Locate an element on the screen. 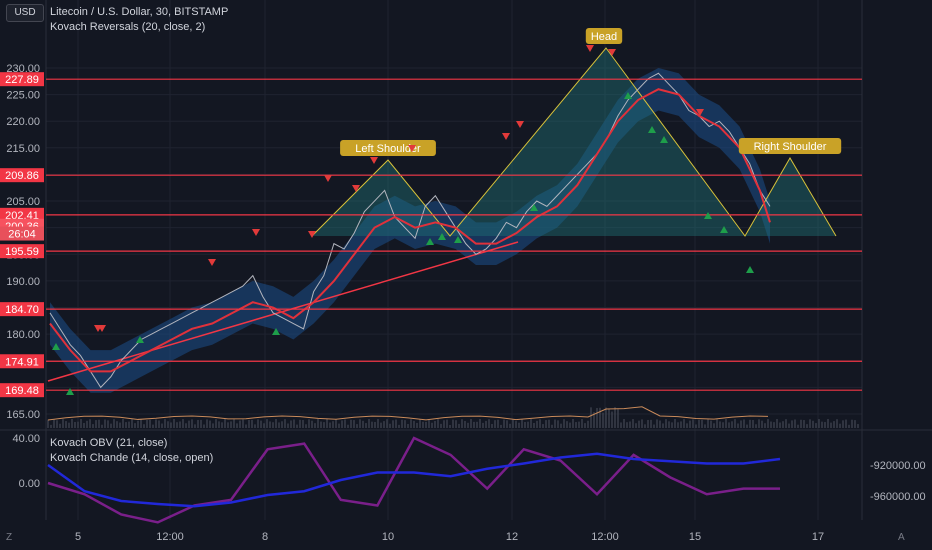  price-label: 184.70 is located at coordinates (22, 310).